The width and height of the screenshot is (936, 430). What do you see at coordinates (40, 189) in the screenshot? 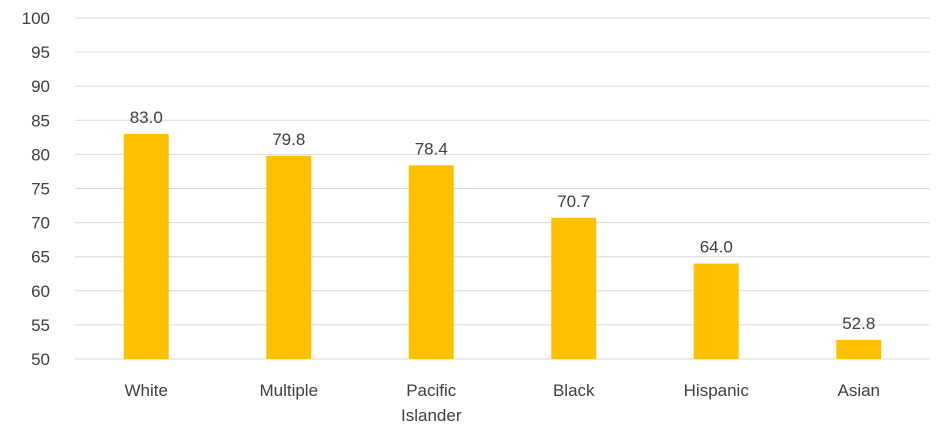
I see `y-tick-label: 75` at bounding box center [40, 189].